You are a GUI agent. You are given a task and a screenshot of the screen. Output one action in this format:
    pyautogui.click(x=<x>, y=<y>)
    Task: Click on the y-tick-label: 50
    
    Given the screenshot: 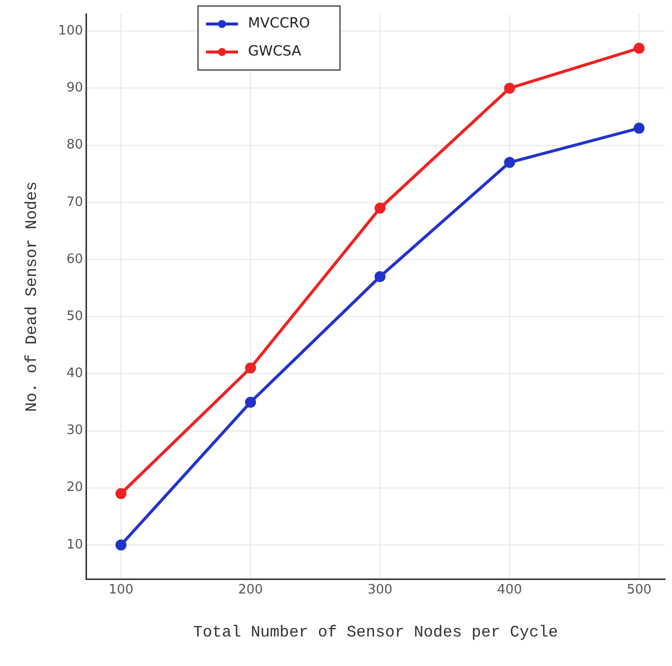 What is the action you would take?
    pyautogui.click(x=75, y=316)
    